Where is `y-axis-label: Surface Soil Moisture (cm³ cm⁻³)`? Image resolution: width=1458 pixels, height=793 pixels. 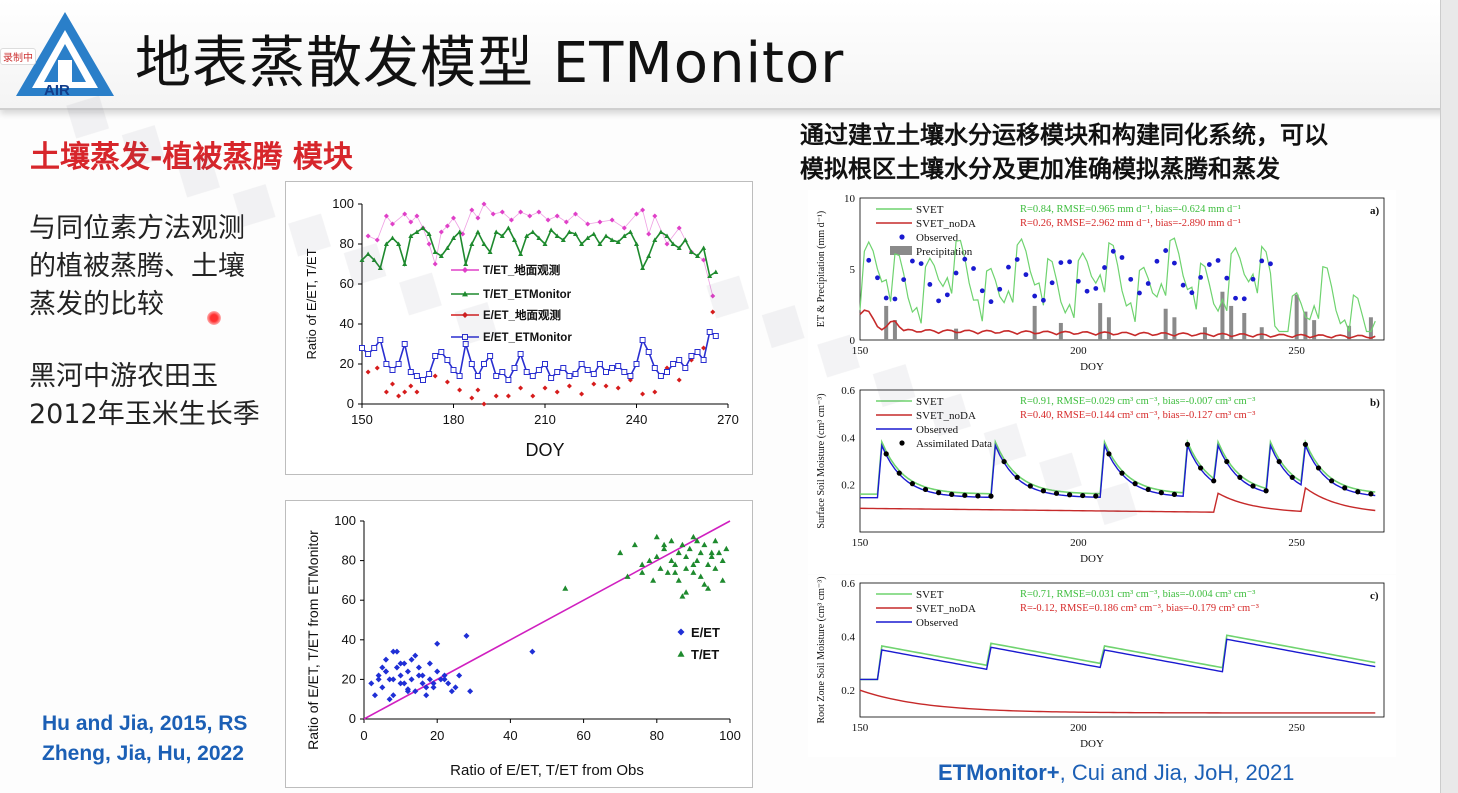
y-axis-label: Surface Soil Moisture (cm³ cm⁻³) is located at coordinates (821, 460).